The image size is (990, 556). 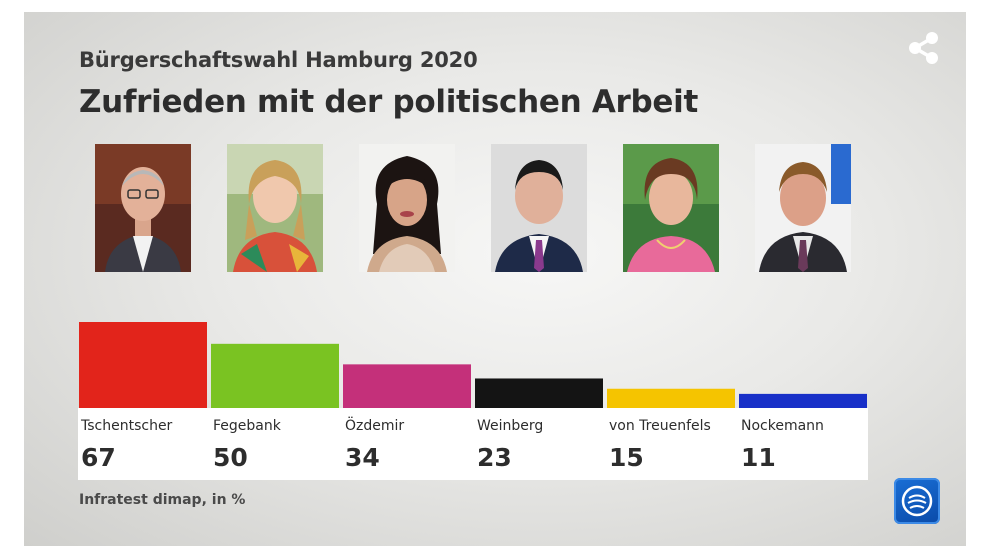 I want to click on portrait-von-treuenfels, so click(x=671, y=208).